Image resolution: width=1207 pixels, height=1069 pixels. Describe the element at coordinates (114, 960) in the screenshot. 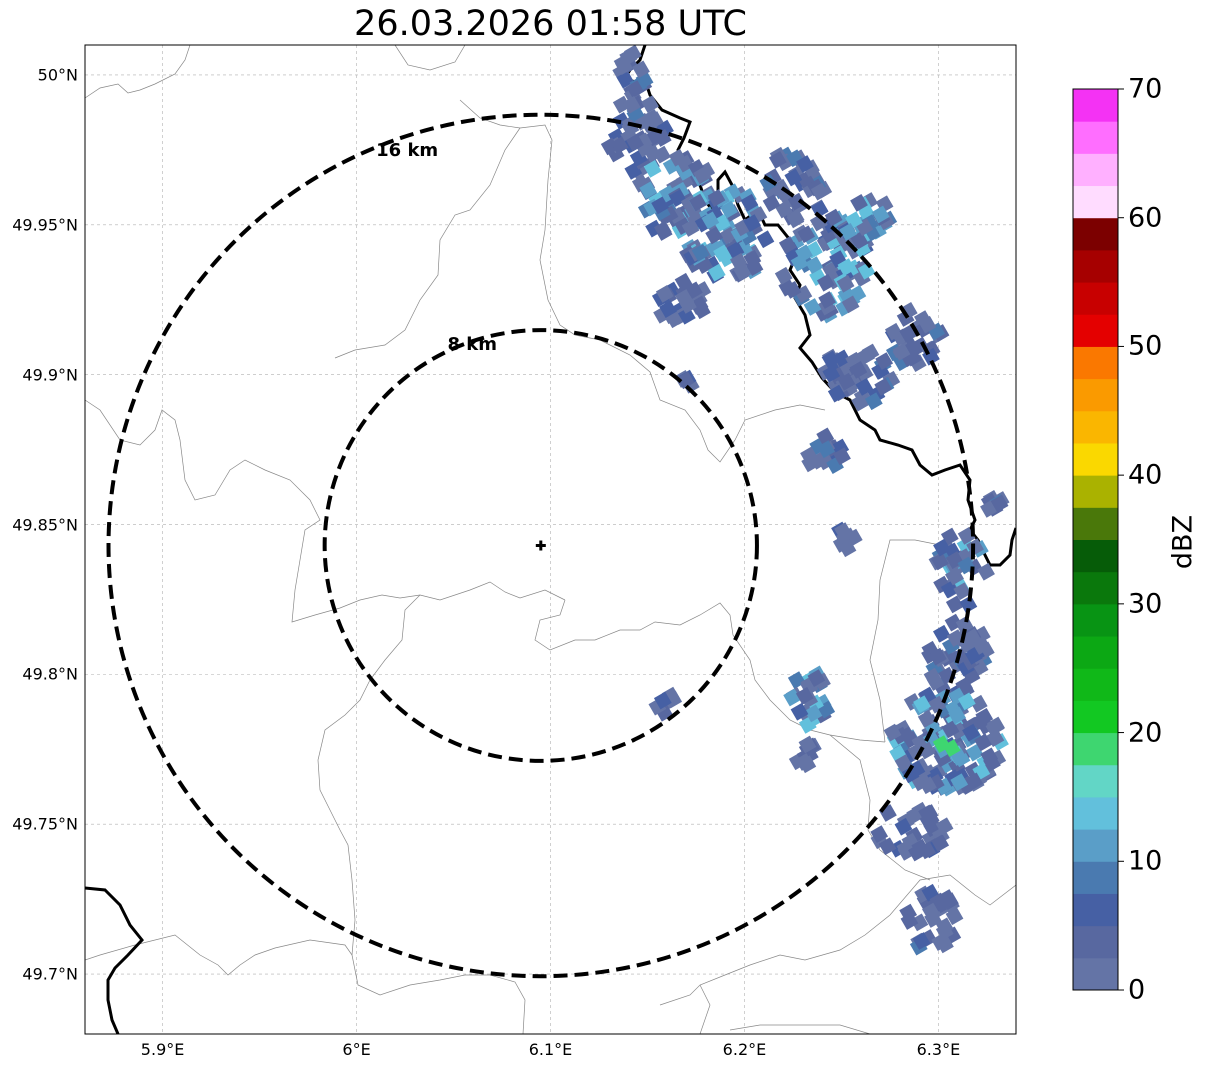

I see `national-border` at that location.